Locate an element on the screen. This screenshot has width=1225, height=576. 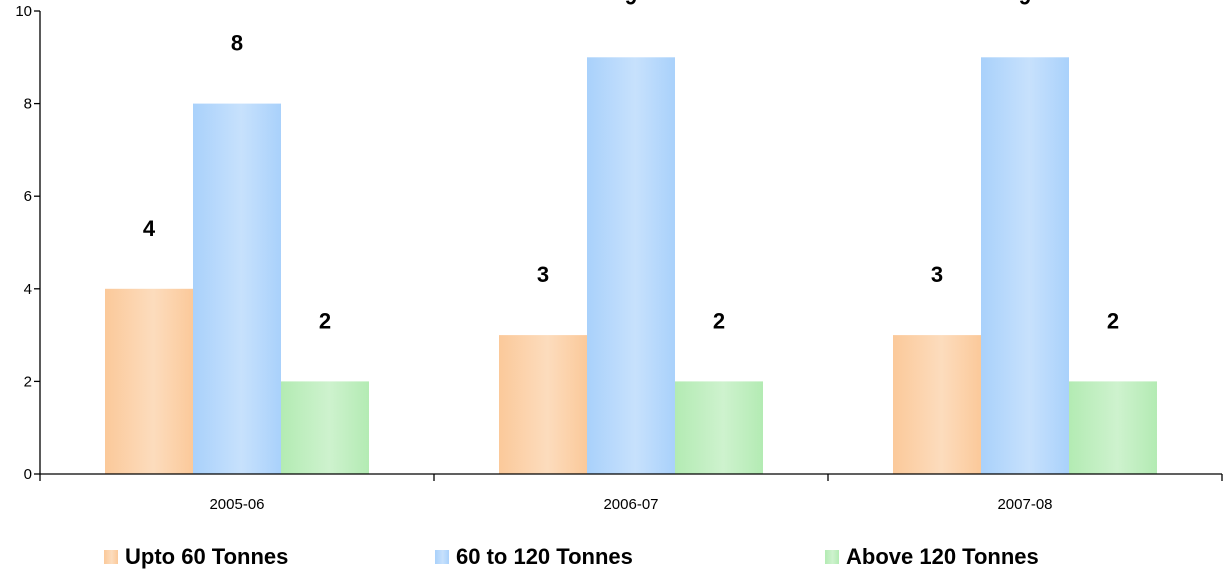
y-tick-label: 10 is located at coordinates (23, 11).